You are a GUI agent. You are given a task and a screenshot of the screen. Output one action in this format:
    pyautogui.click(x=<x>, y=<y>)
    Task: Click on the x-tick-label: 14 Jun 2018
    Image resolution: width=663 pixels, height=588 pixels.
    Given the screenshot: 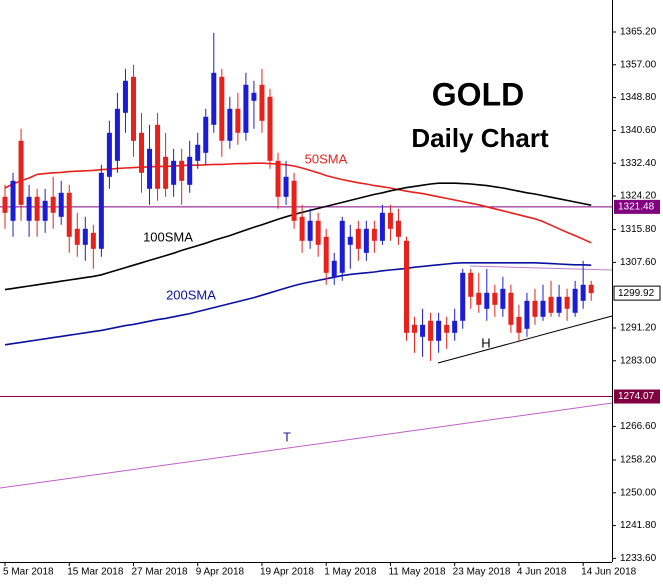 What is the action you would take?
    pyautogui.click(x=608, y=572)
    